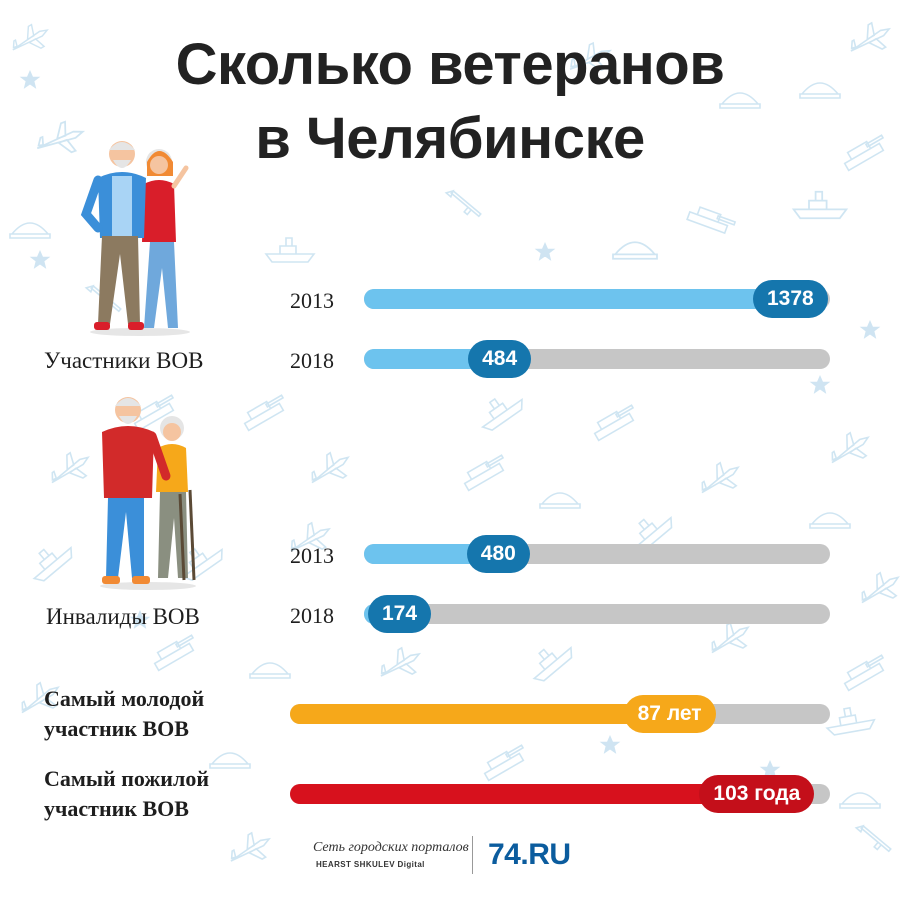  I want to click on network-owner: HEARST SHKULEV Digital, so click(370, 864).